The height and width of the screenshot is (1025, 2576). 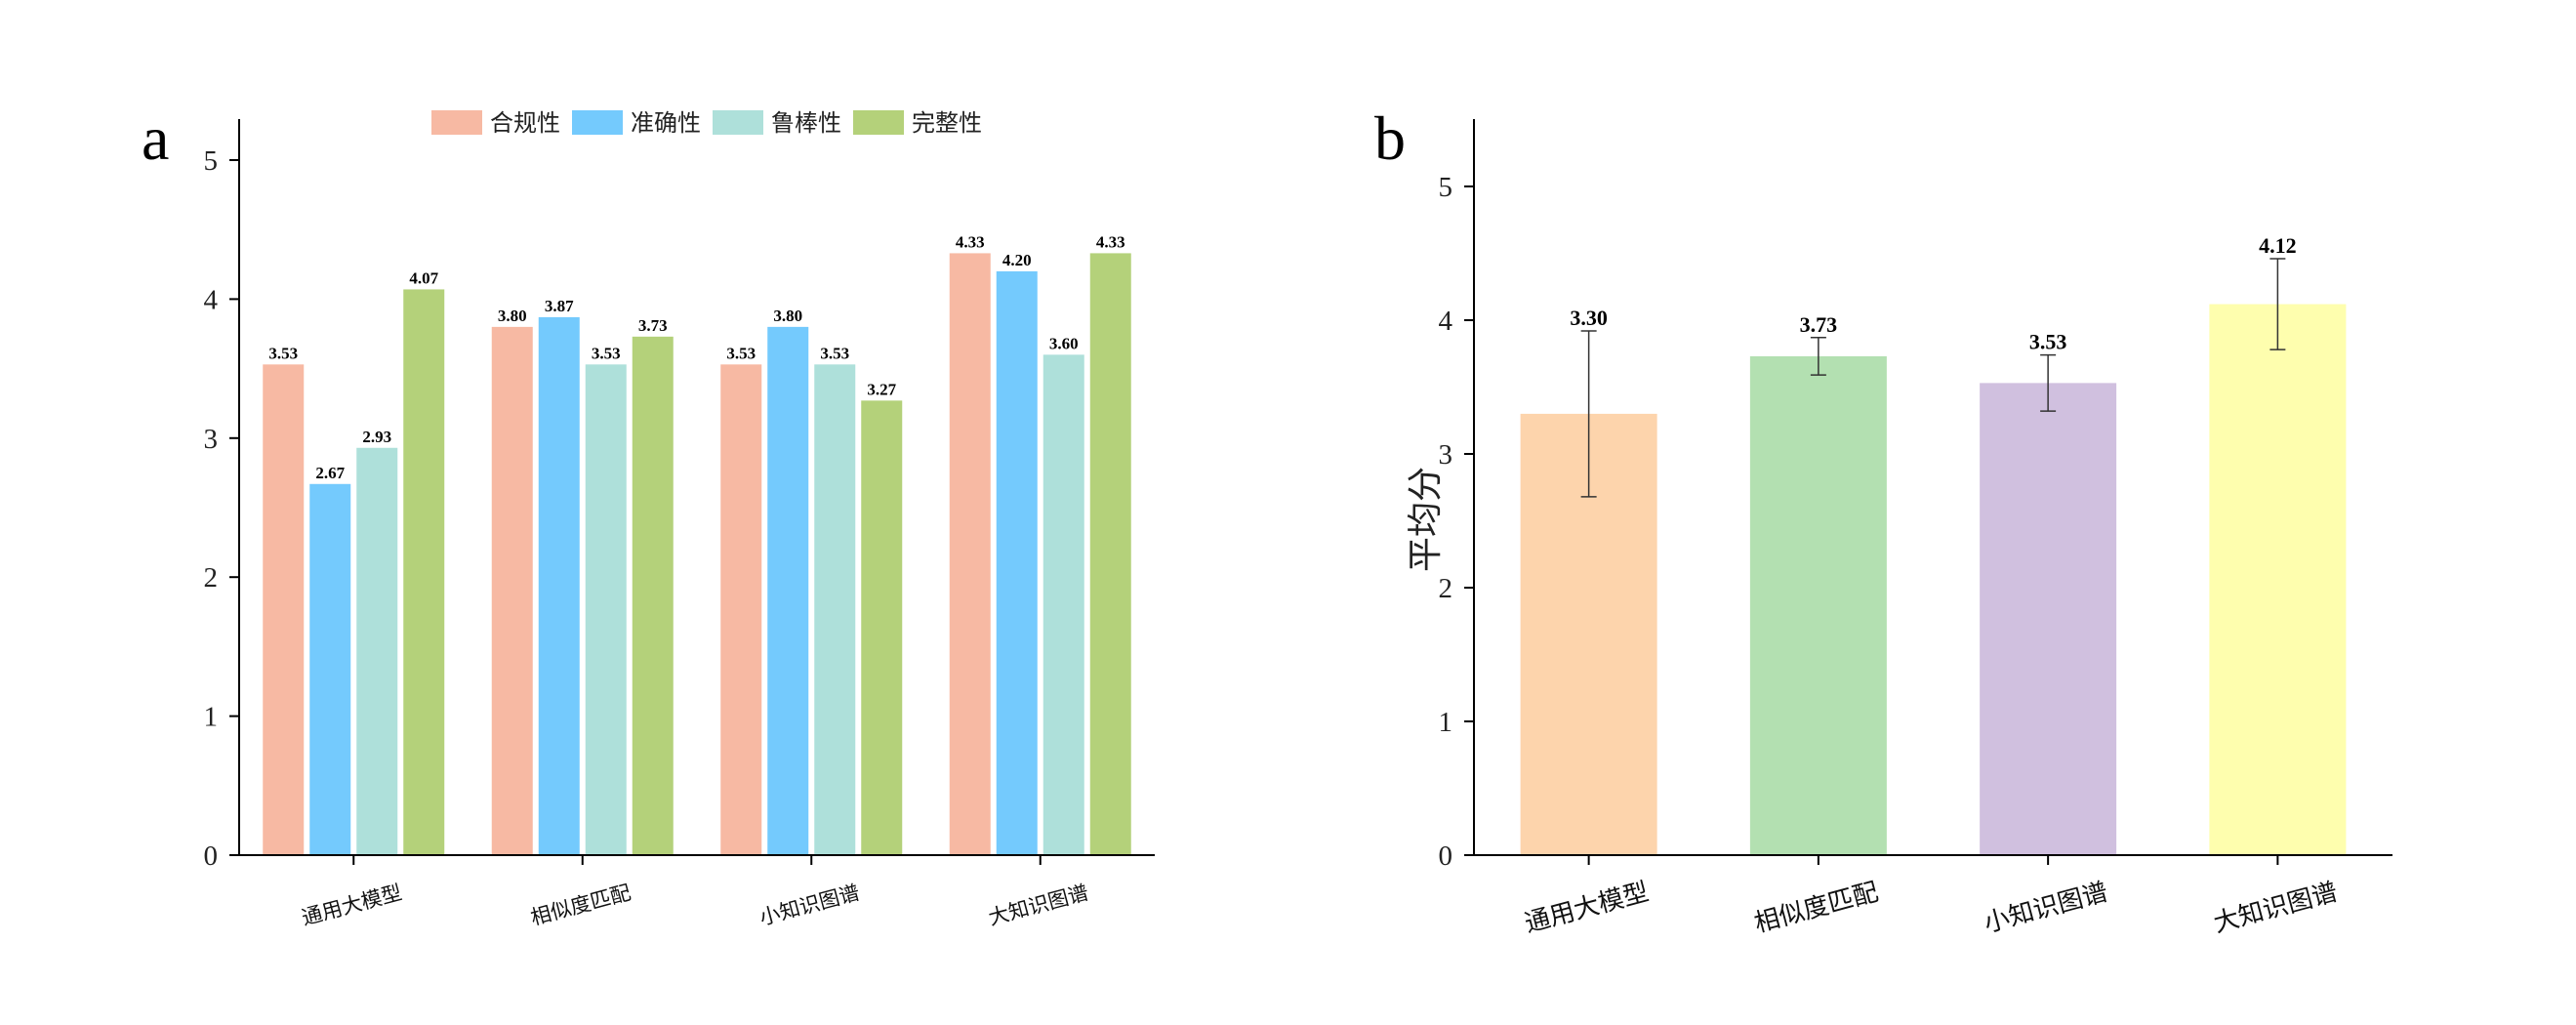 What do you see at coordinates (377, 651) in the screenshot?
I see `bar-鲁棒性-通用大模型` at bounding box center [377, 651].